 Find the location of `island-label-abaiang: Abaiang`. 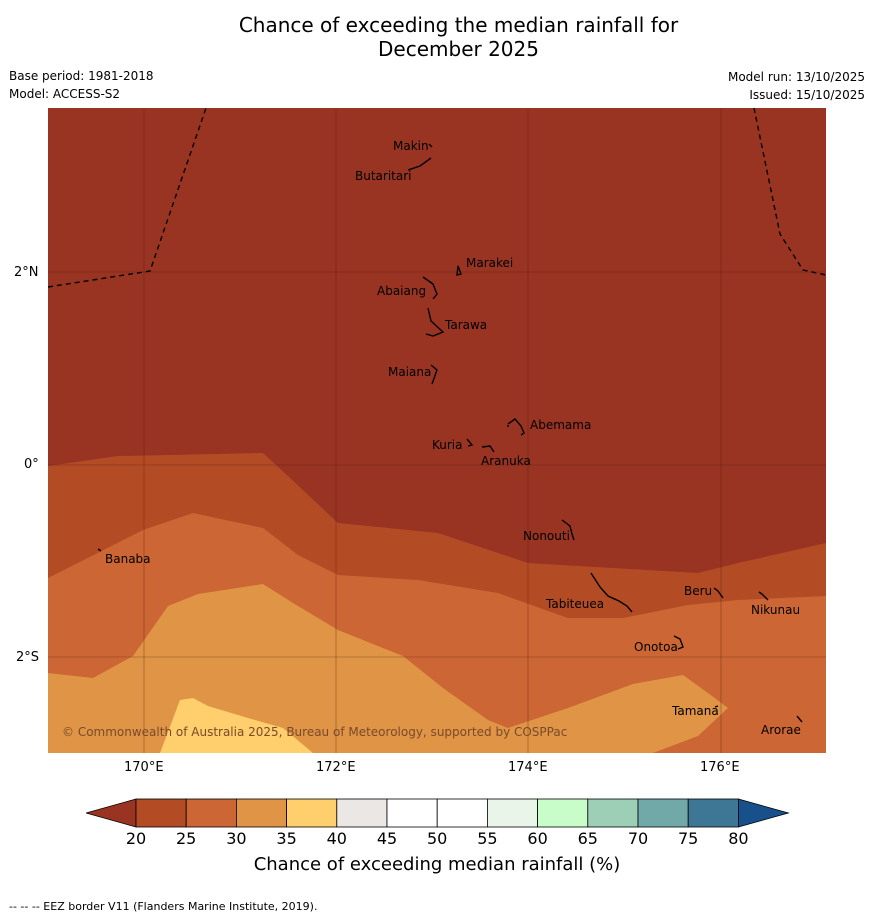

island-label-abaiang: Abaiang is located at coordinates (401, 291).